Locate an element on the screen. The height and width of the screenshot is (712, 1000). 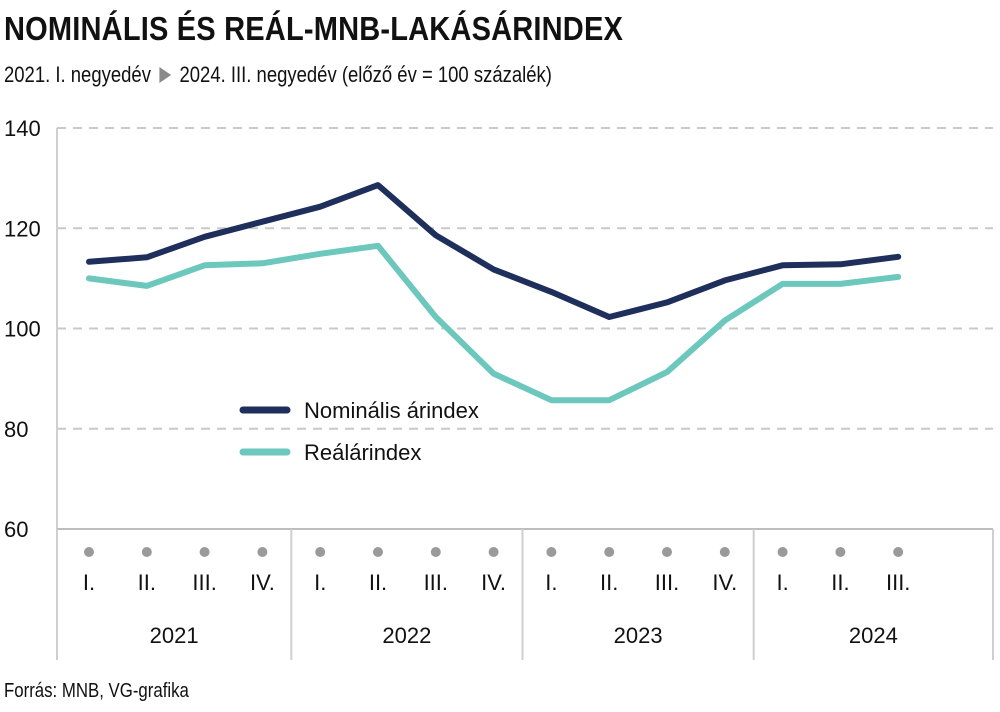
year-label: 2022 is located at coordinates (406, 635).